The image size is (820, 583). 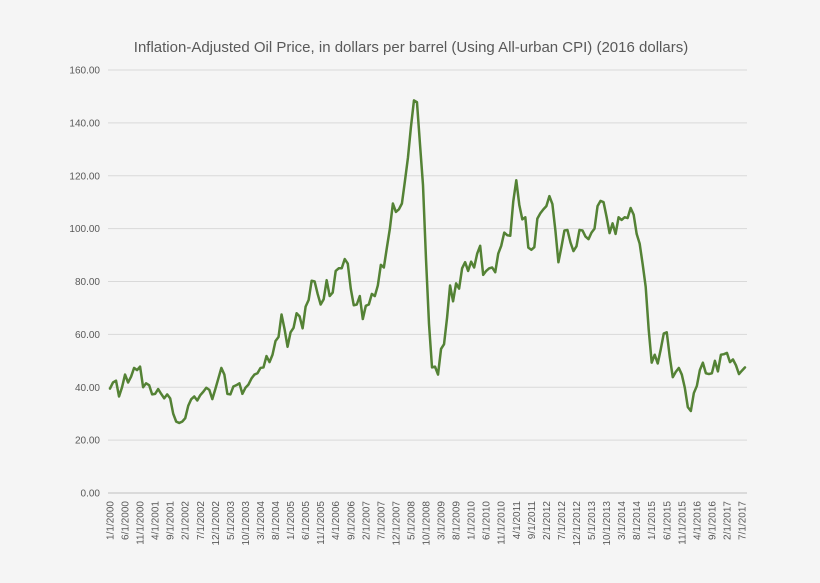 I want to click on x-tick-label: 4/1/2016, so click(x=697, y=520).